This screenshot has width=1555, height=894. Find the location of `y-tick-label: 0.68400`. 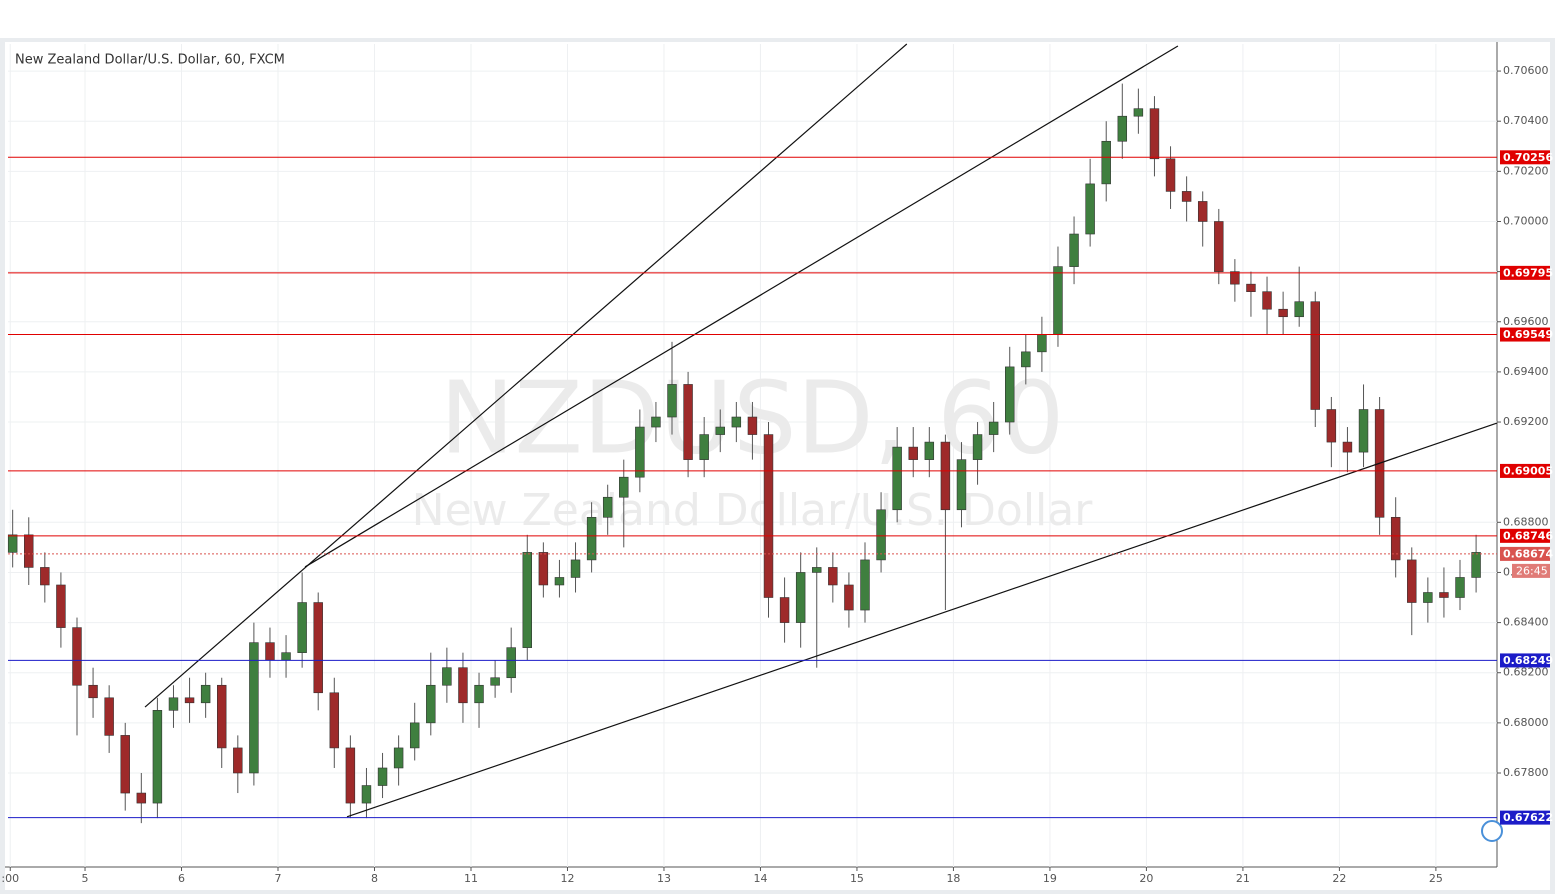

y-tick-label: 0.68400 is located at coordinates (1526, 622).